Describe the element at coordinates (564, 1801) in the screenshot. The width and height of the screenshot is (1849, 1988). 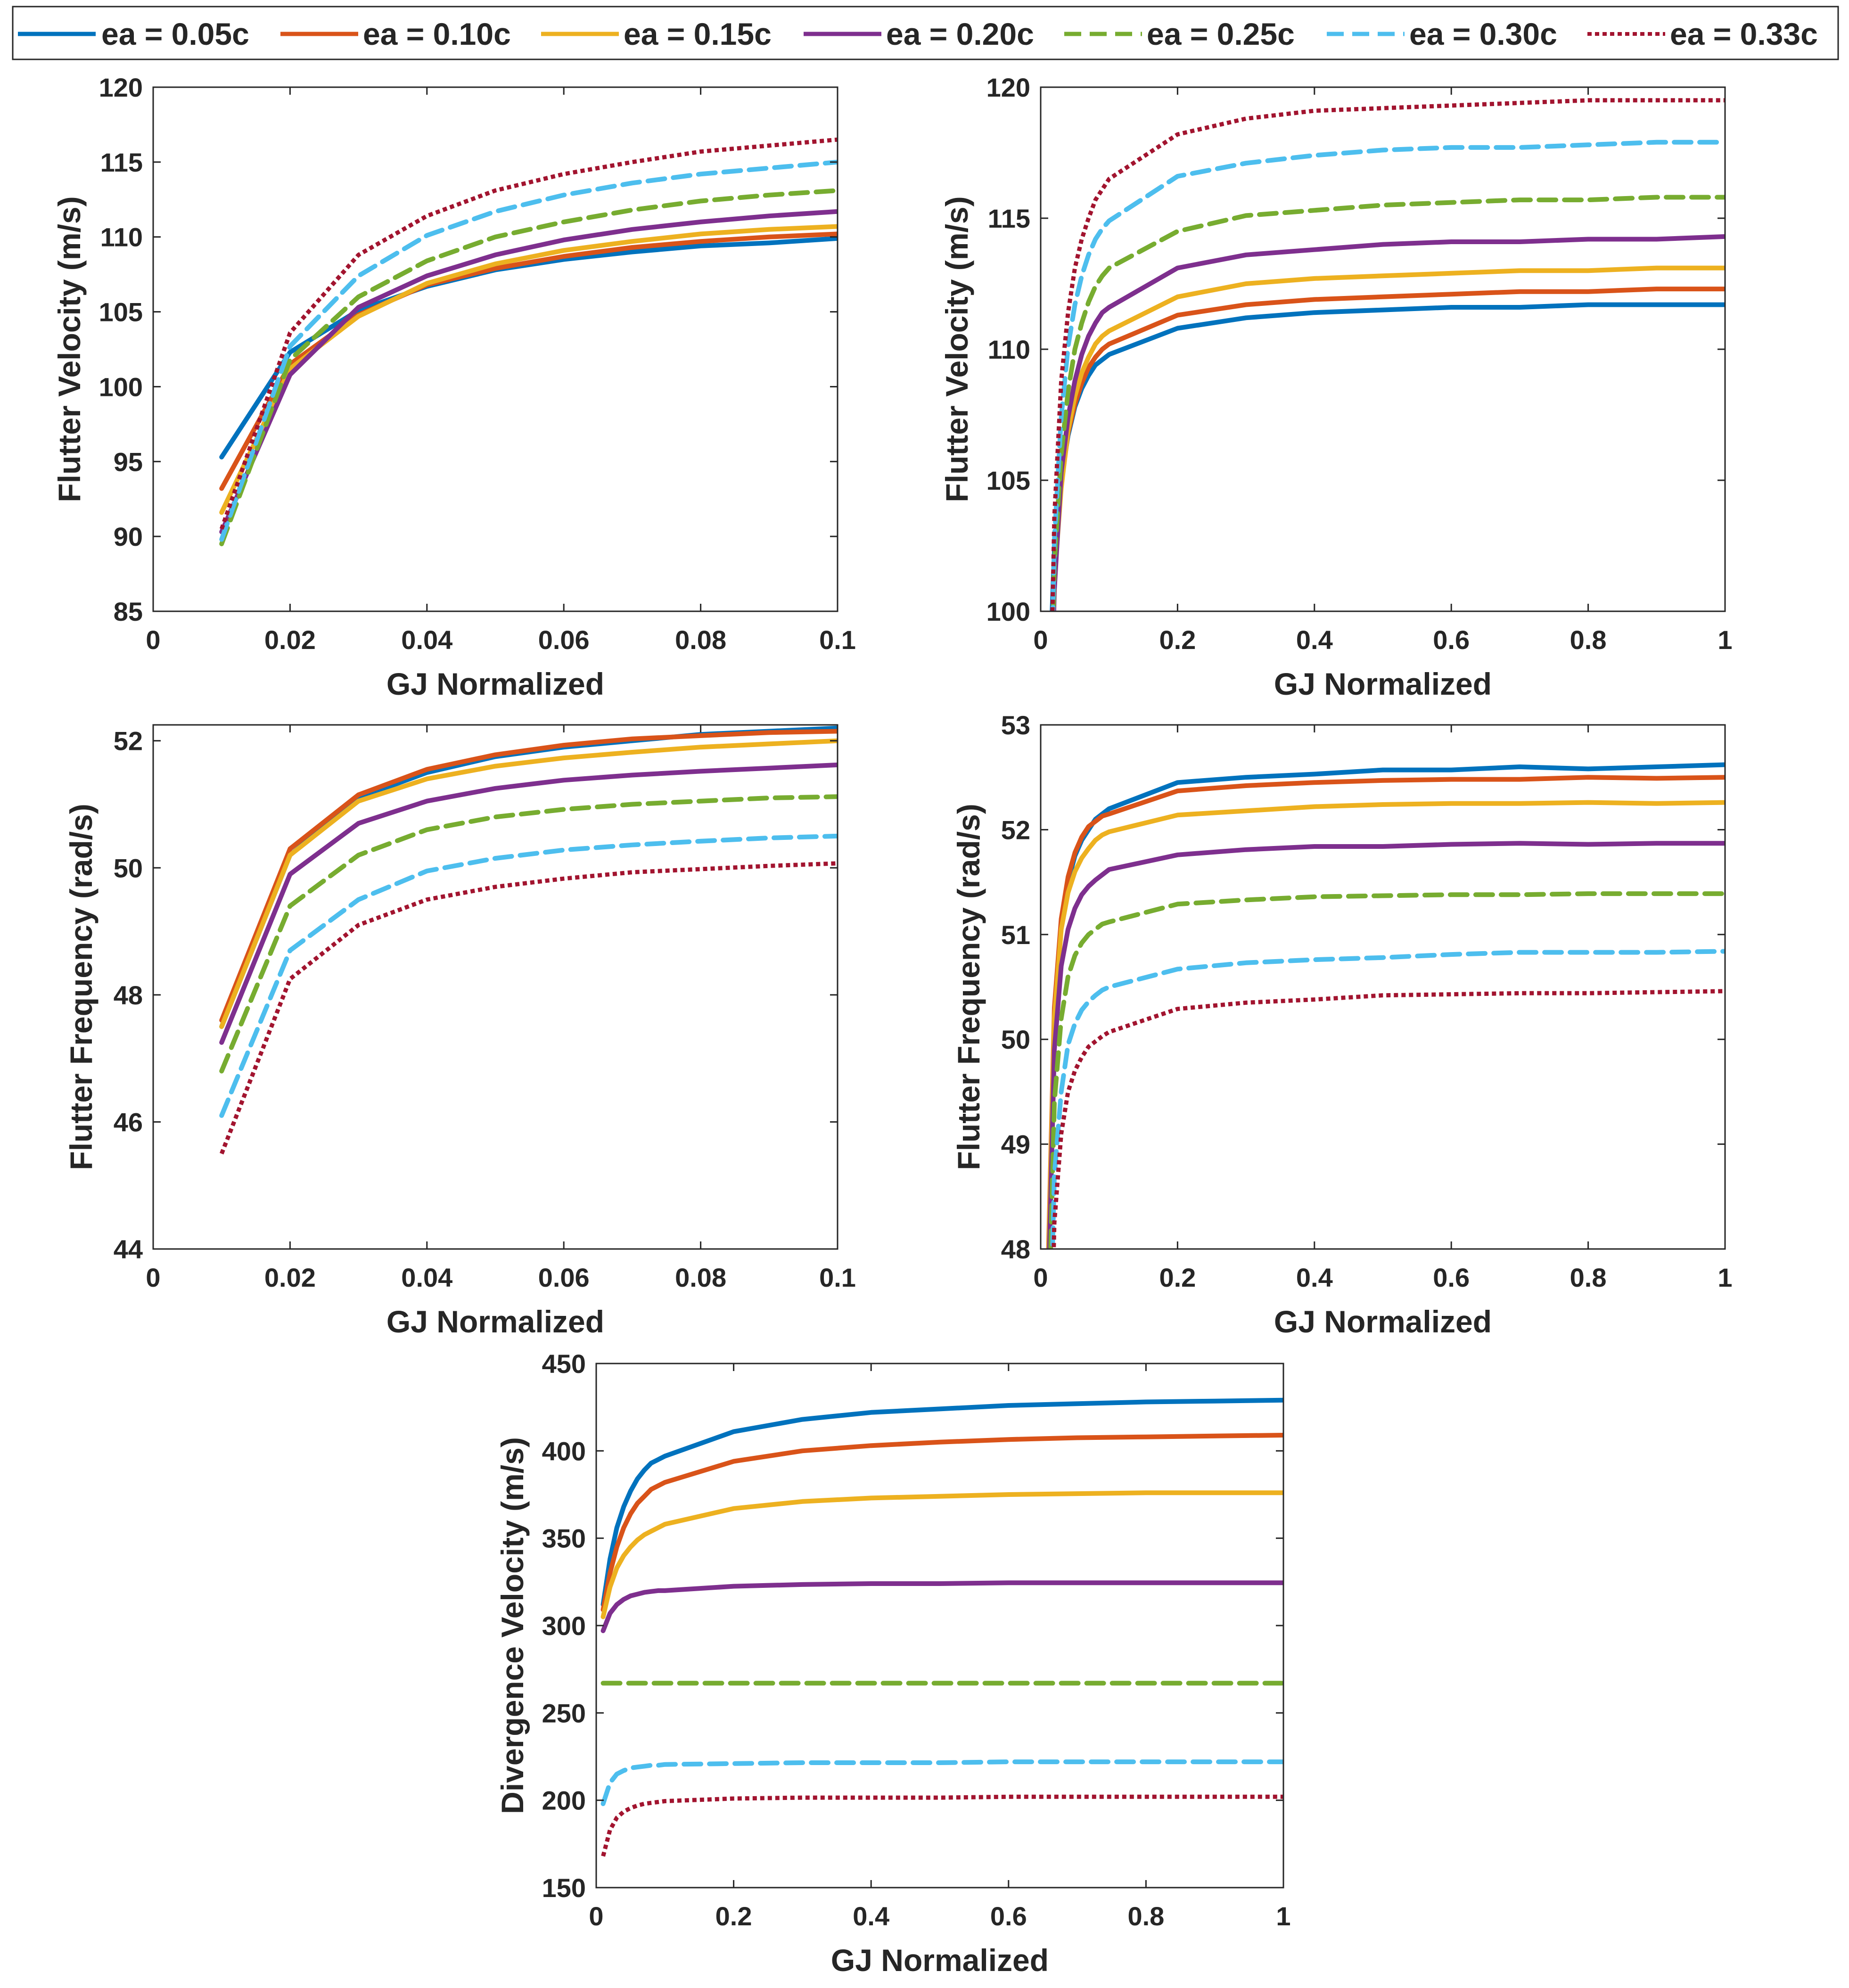
I see `y-tick-label: 200` at that location.